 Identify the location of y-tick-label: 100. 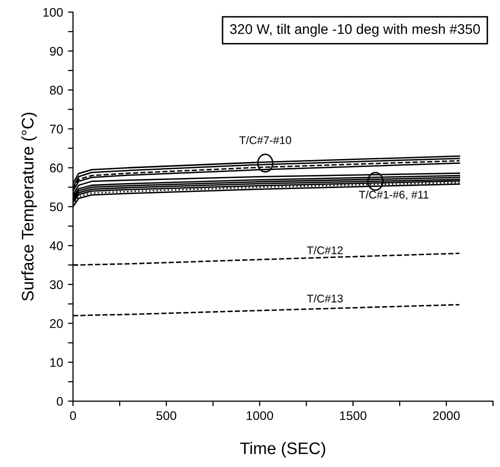
(53, 12).